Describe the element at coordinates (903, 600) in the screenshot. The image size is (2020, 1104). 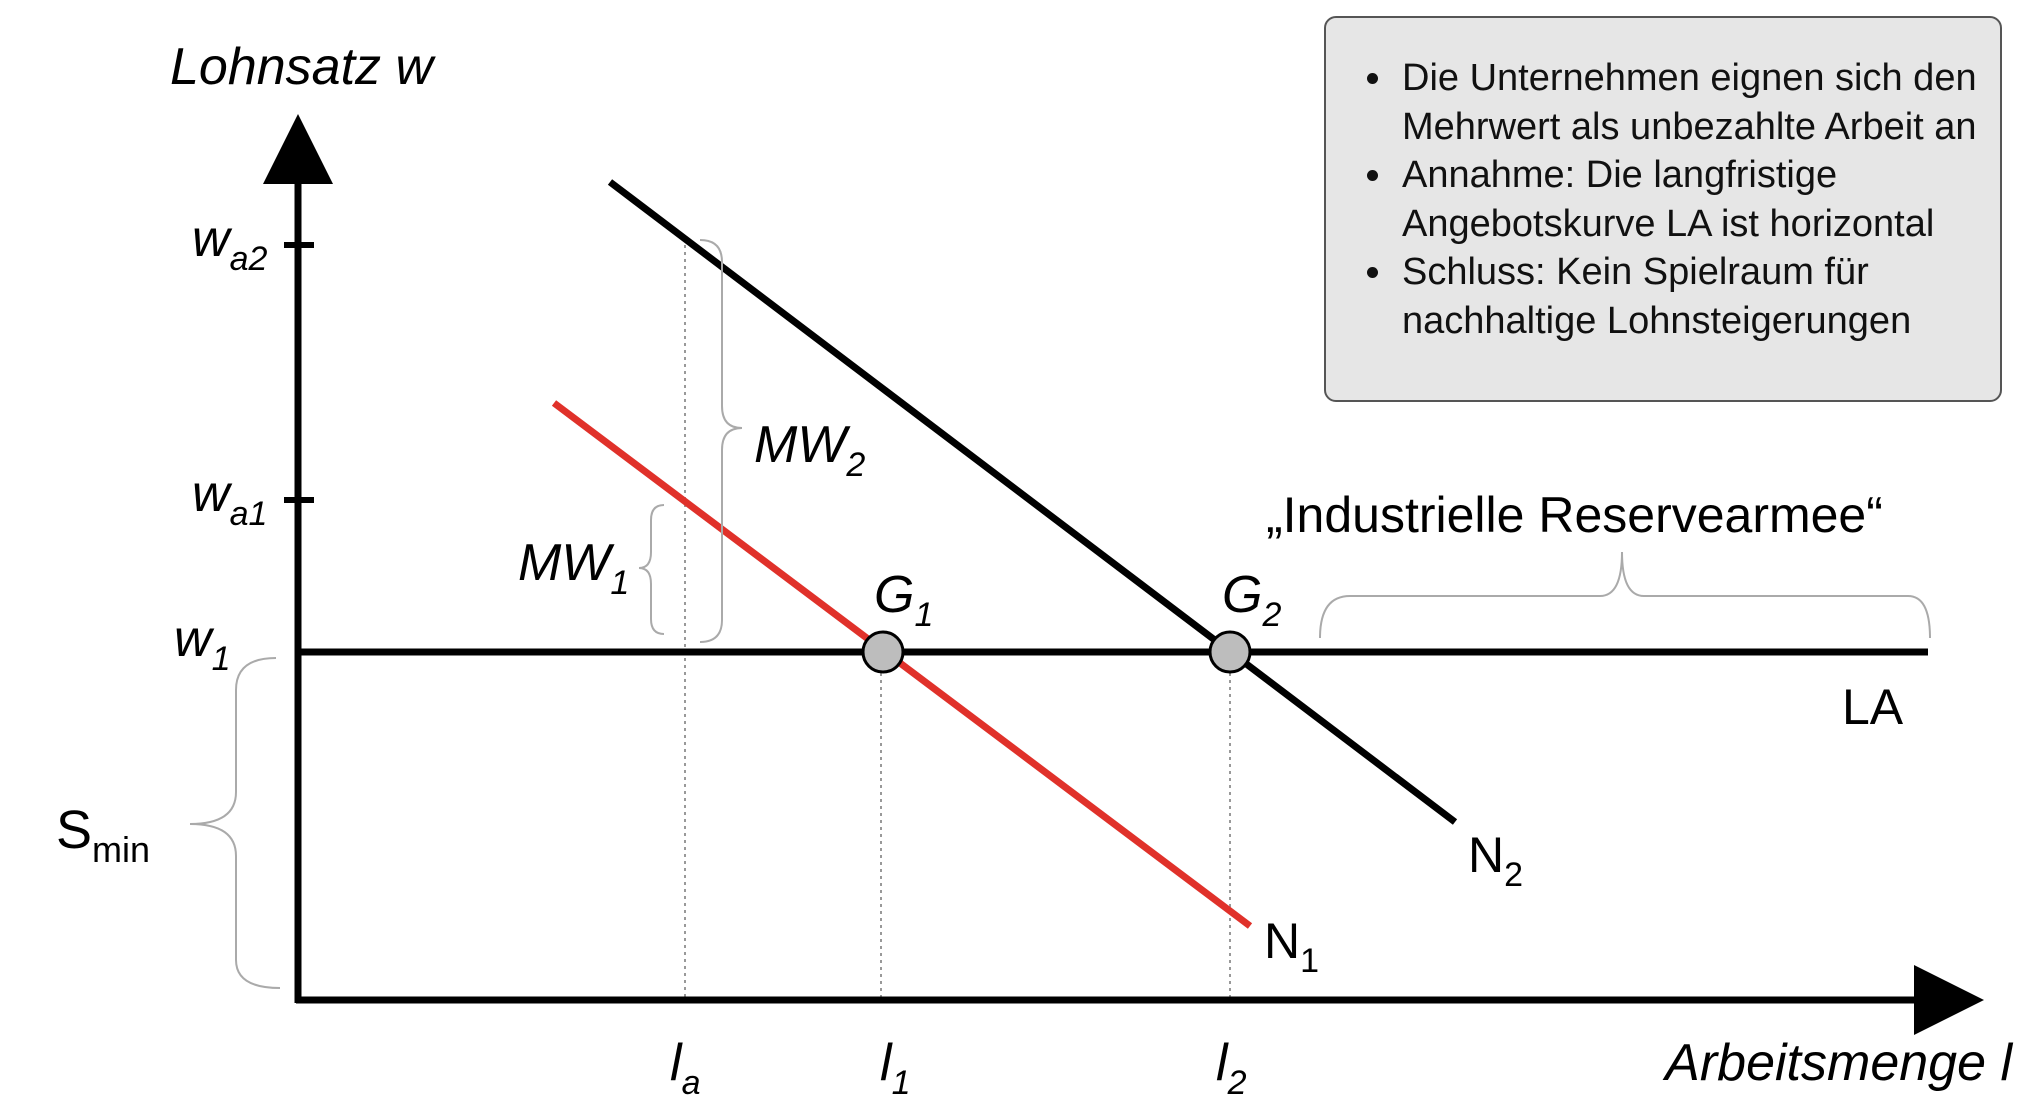
I see `label-g1: G1` at that location.